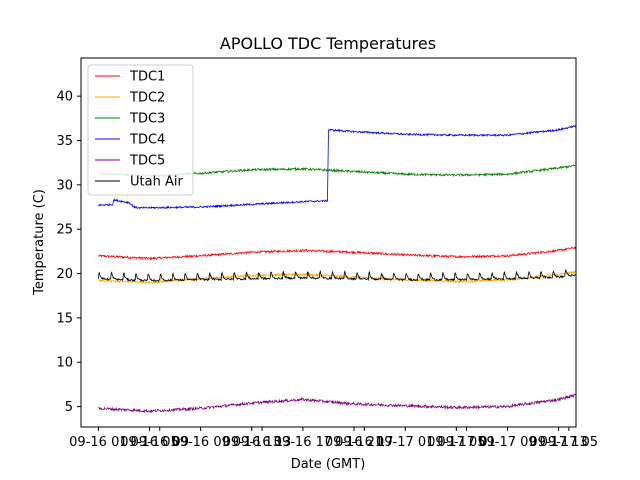  Describe the element at coordinates (252, 442) in the screenshot. I see `x-tick-label: 09-16 13` at that location.